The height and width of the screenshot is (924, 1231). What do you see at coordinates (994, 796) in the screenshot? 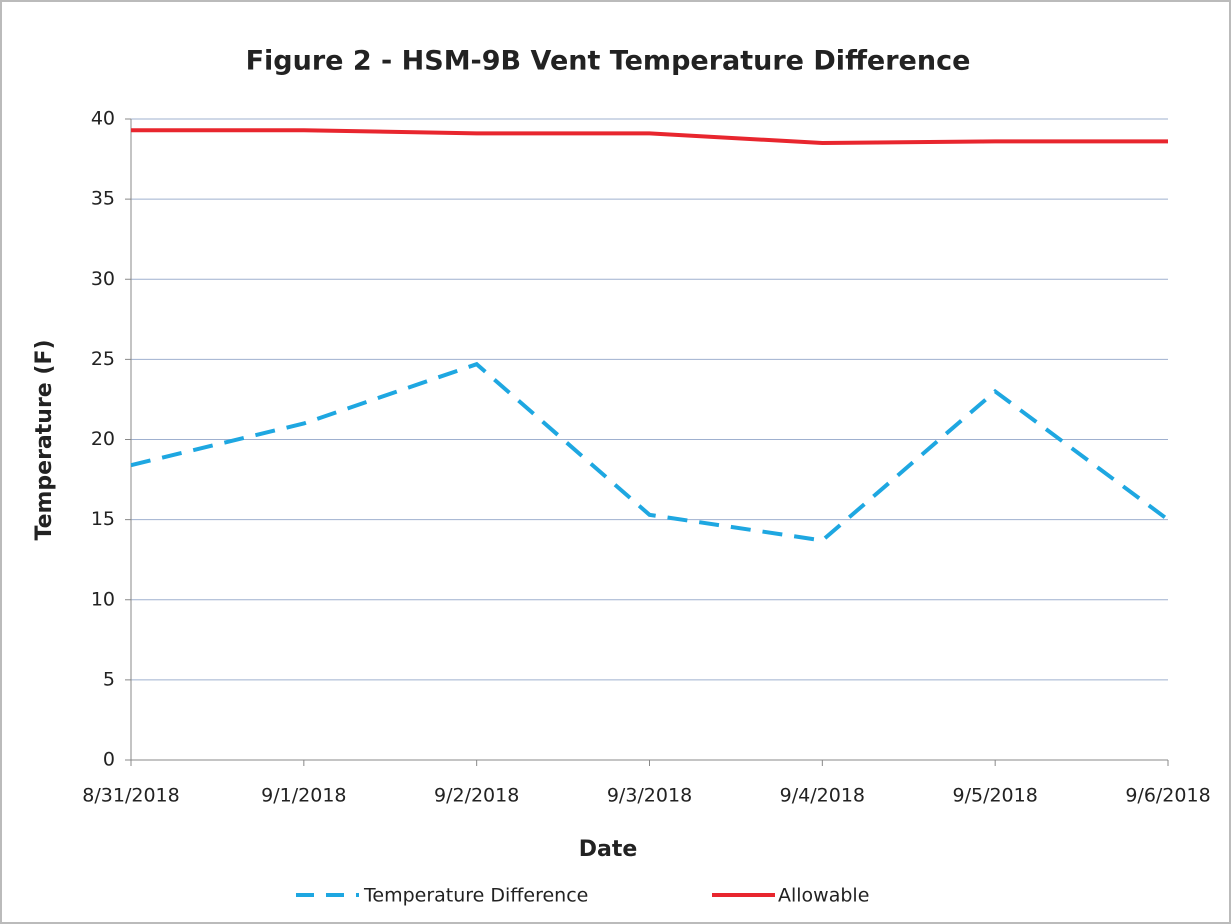
I see `x-tick-label: 9/5/2018` at bounding box center [994, 796].